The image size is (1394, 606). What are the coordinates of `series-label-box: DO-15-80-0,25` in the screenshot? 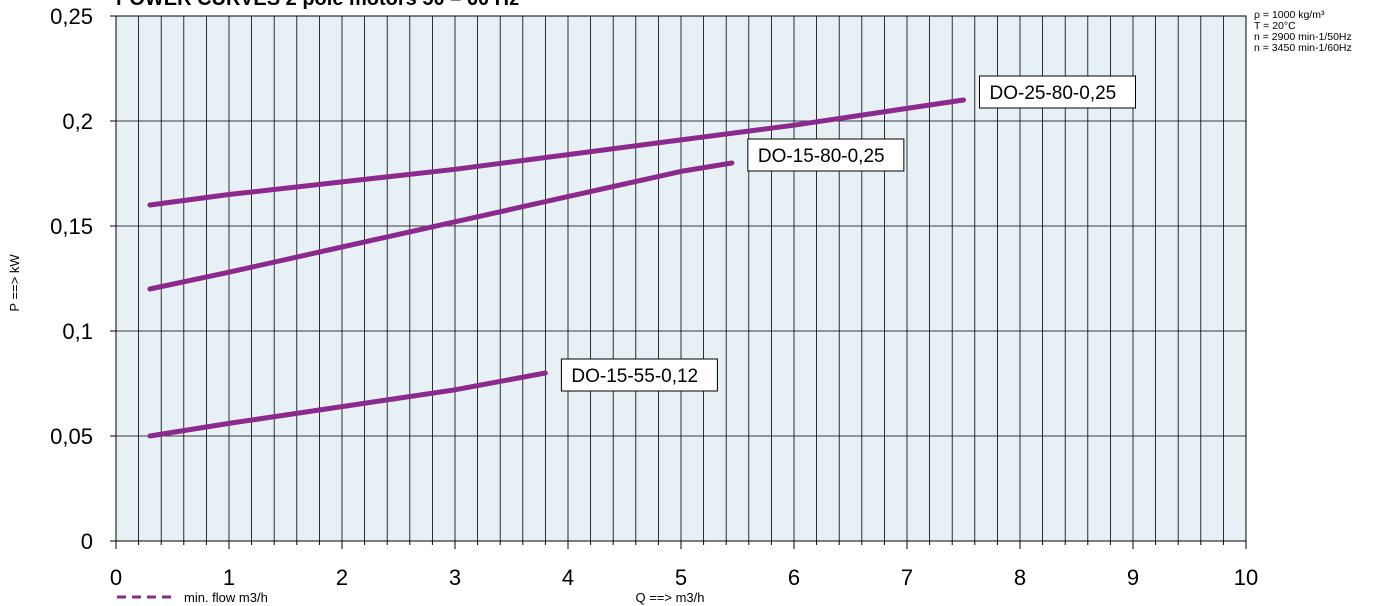 It's located at (826, 155).